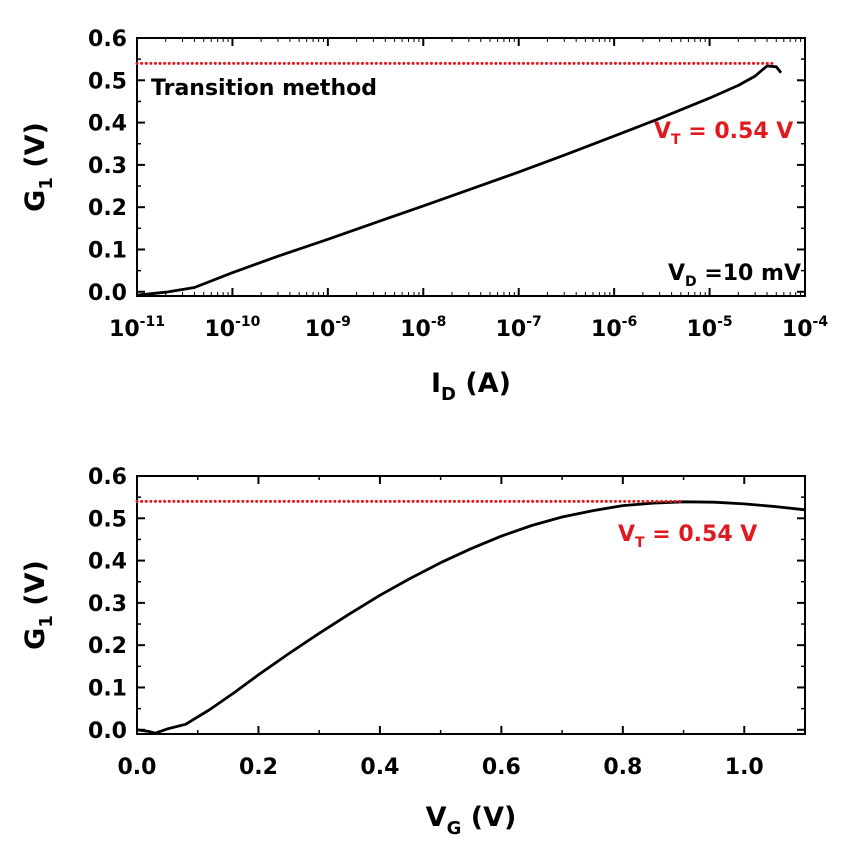  I want to click on x-tick-label: 0.8, so click(622, 767).